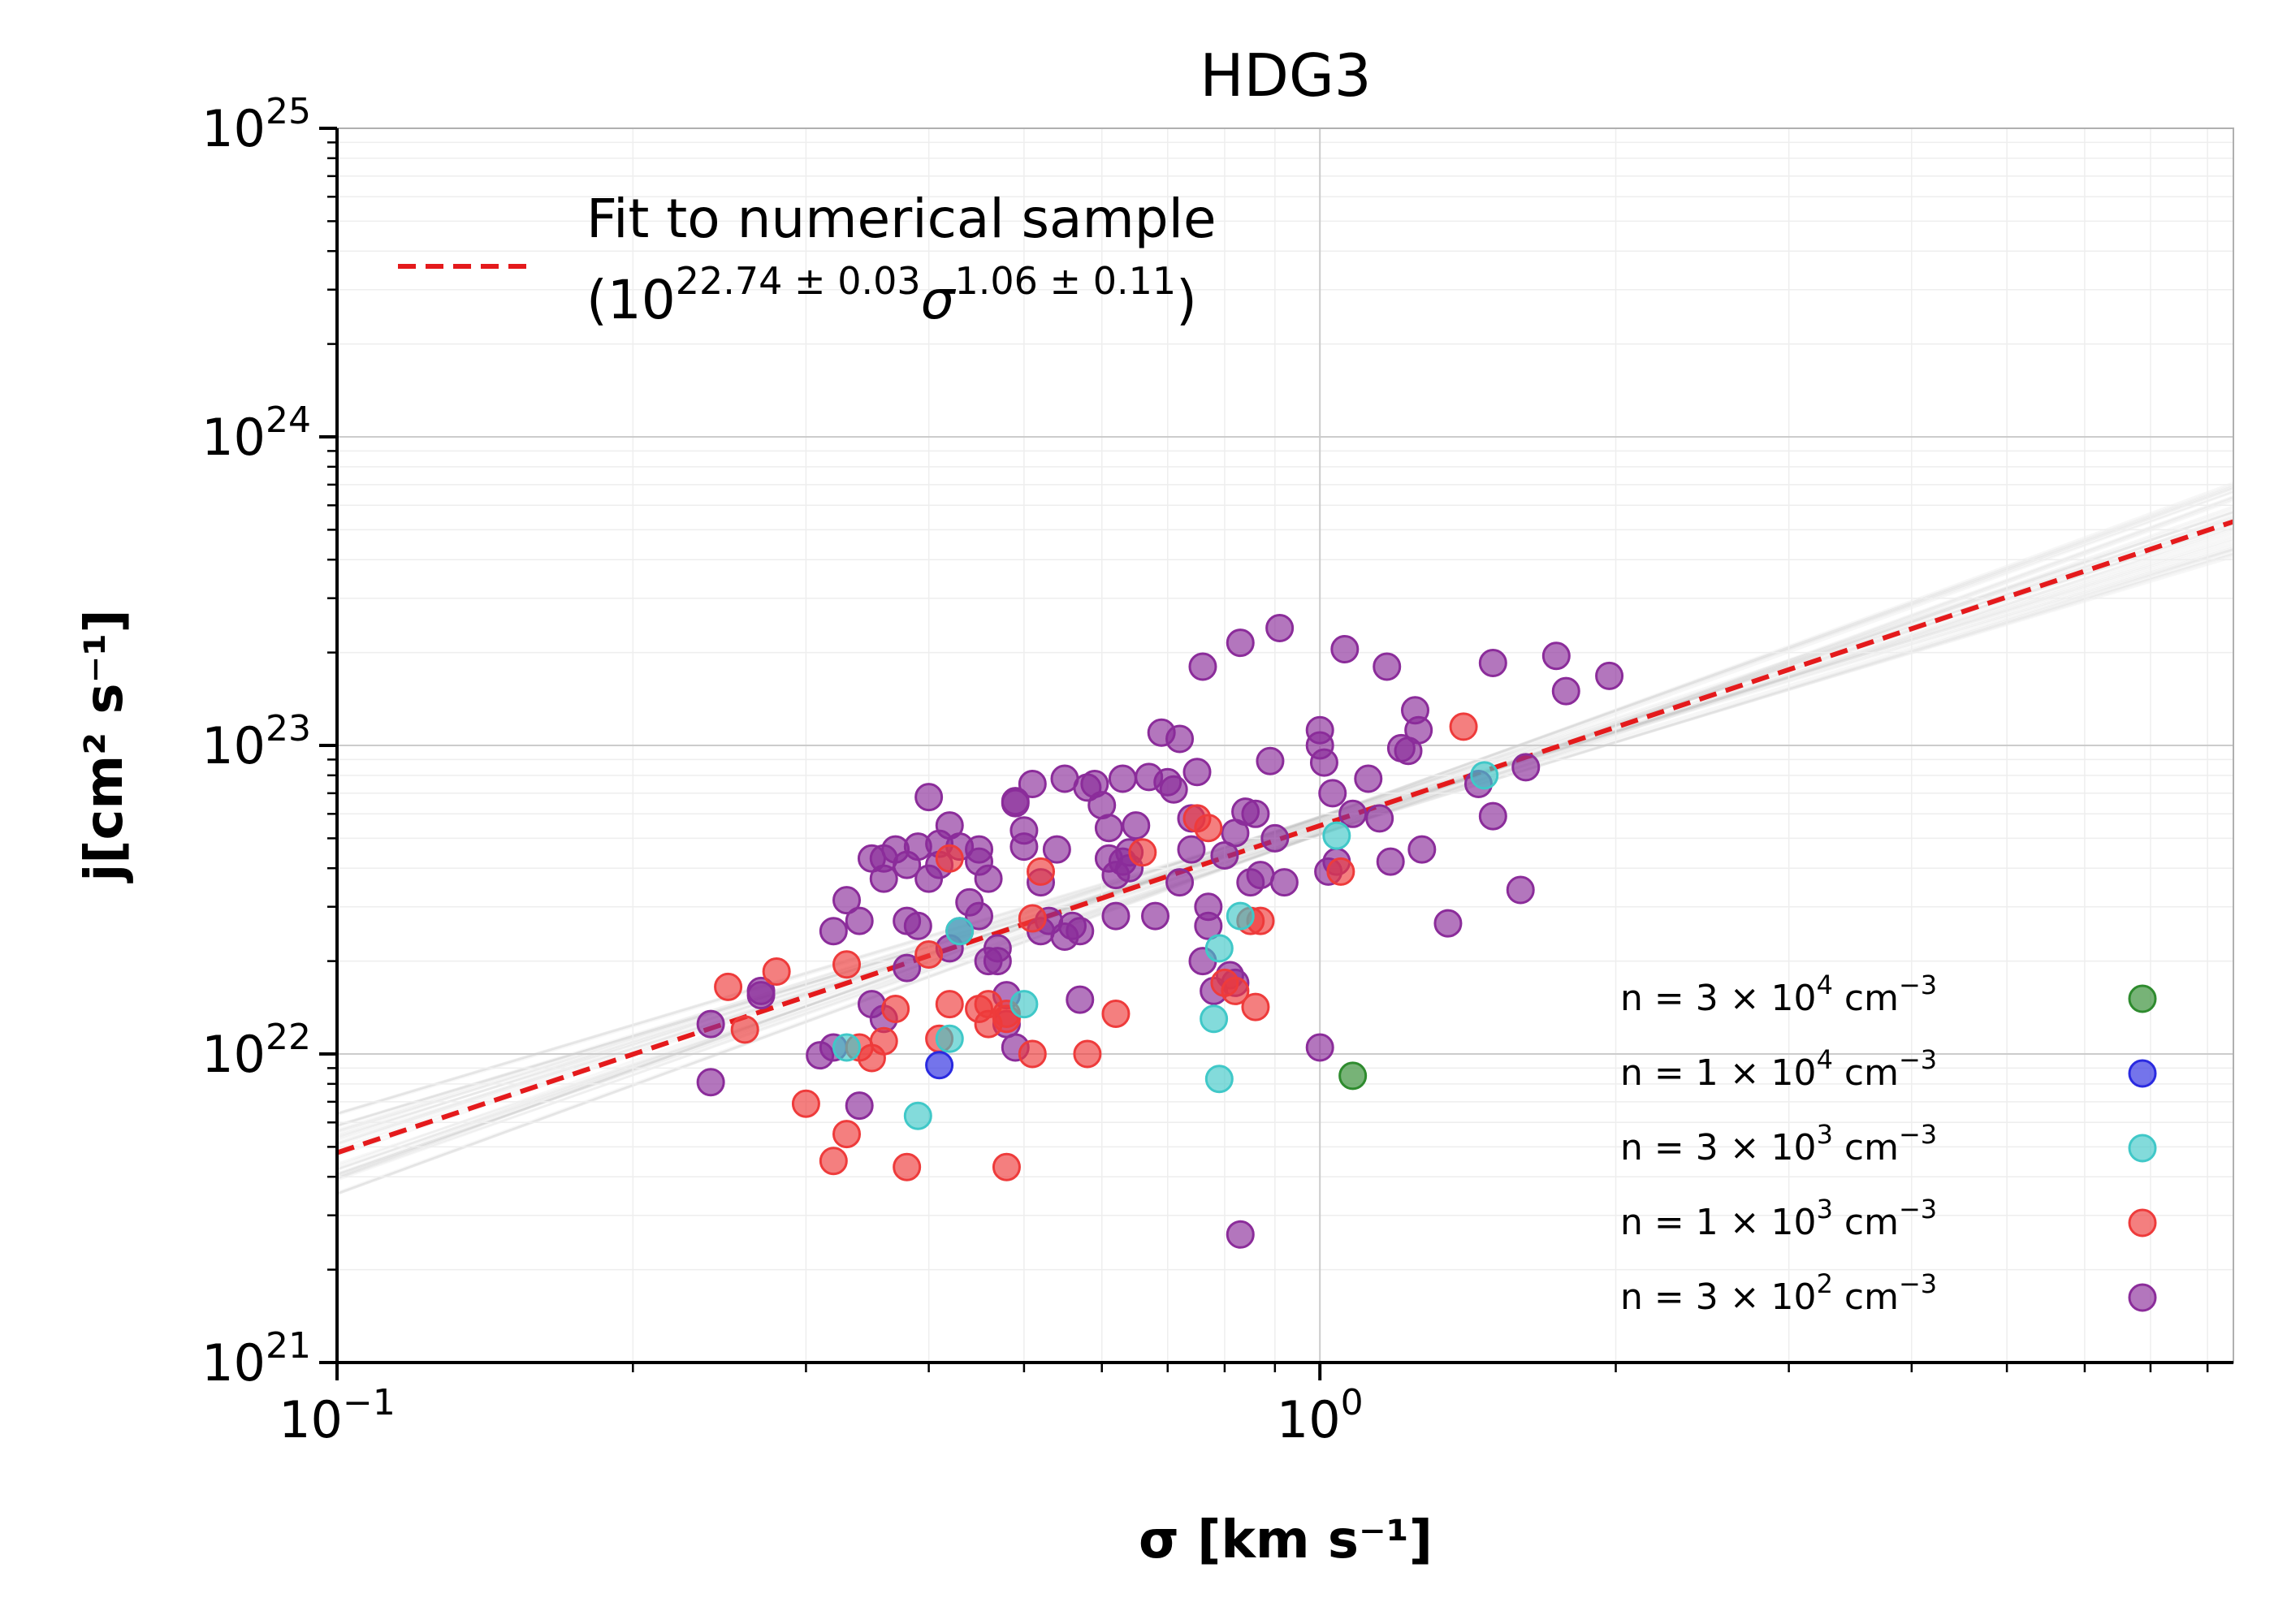 The height and width of the screenshot is (1624, 2274). I want to click on series-legend-label: n = 1 × 104 cm−3, so click(1778, 1069).